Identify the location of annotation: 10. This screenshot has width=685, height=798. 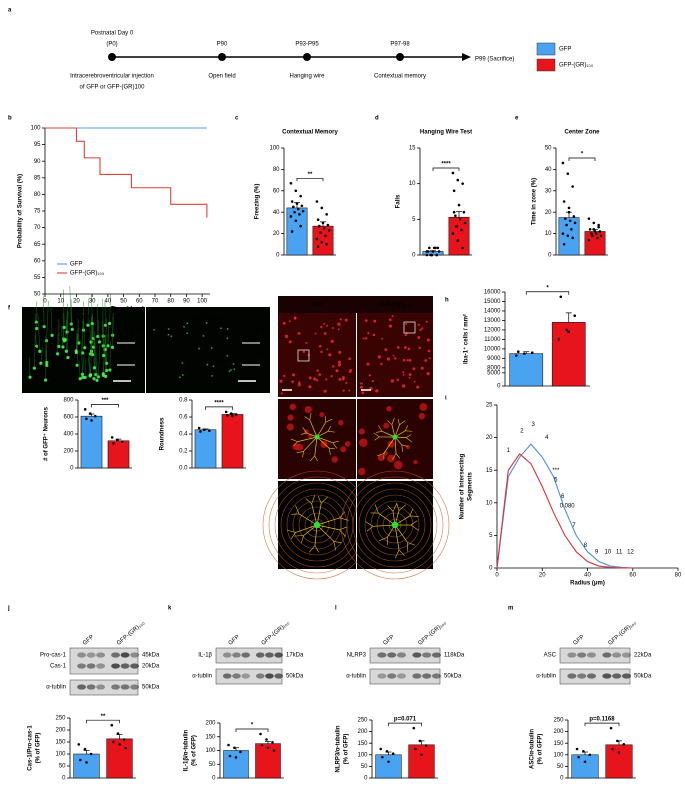
(608, 552).